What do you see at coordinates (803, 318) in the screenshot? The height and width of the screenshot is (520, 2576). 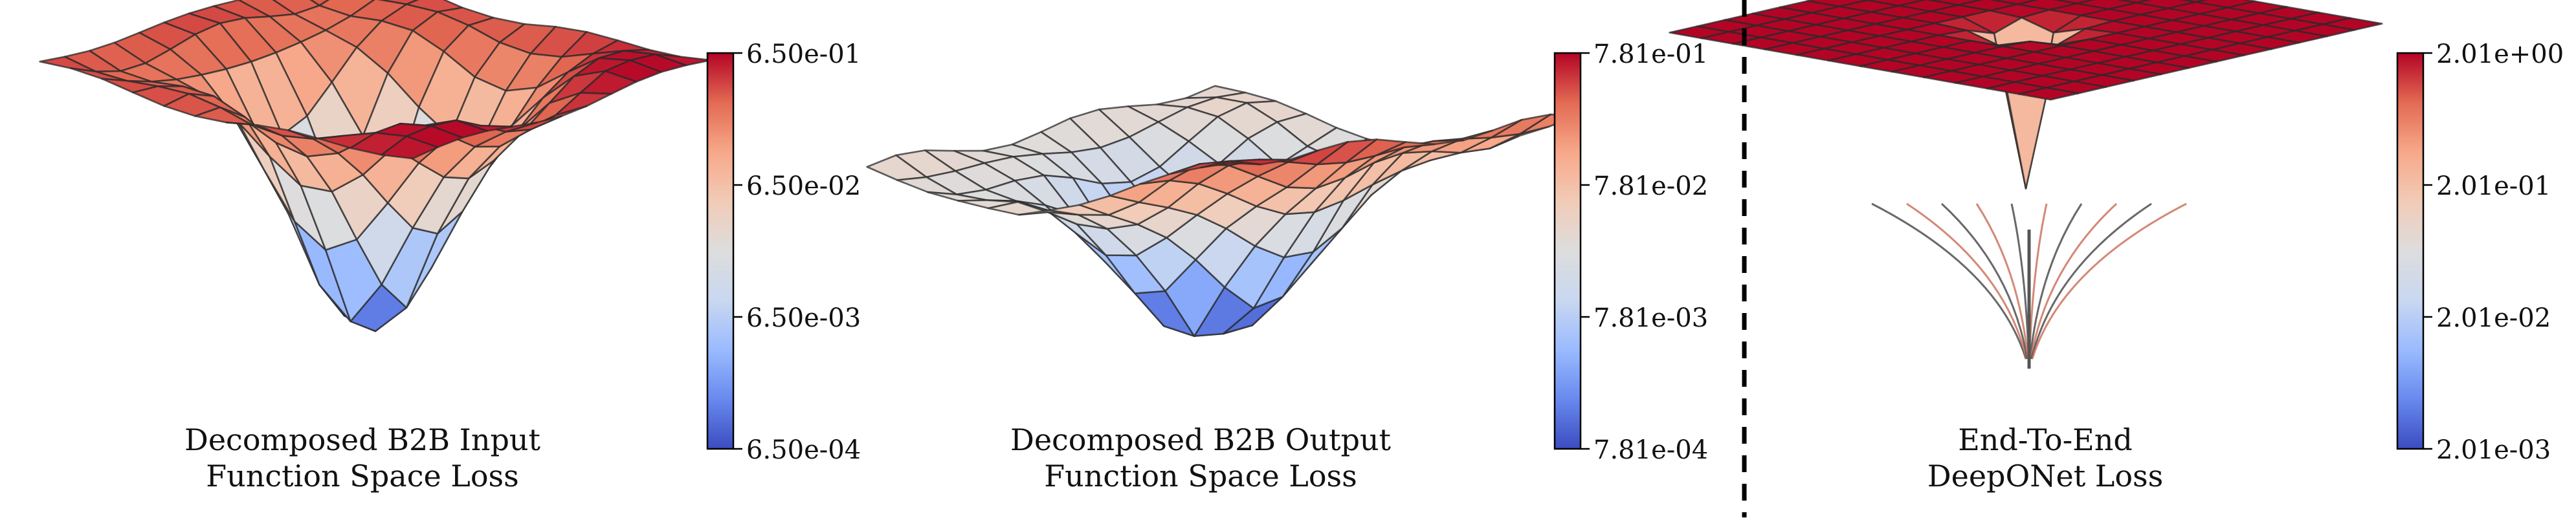 I see `colorbar-1-tick-label: 6.50e-03` at bounding box center [803, 318].